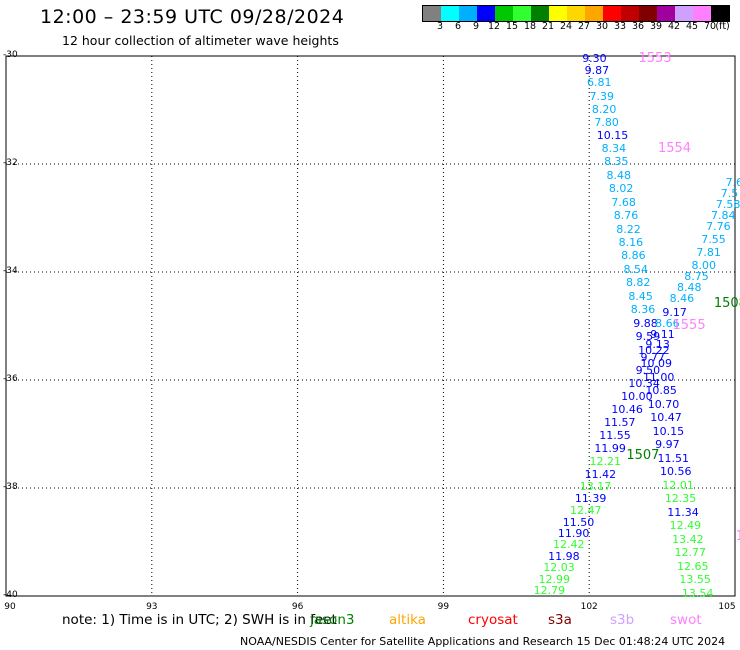  I want to click on wave-height-value: 8.76, so click(626, 215).